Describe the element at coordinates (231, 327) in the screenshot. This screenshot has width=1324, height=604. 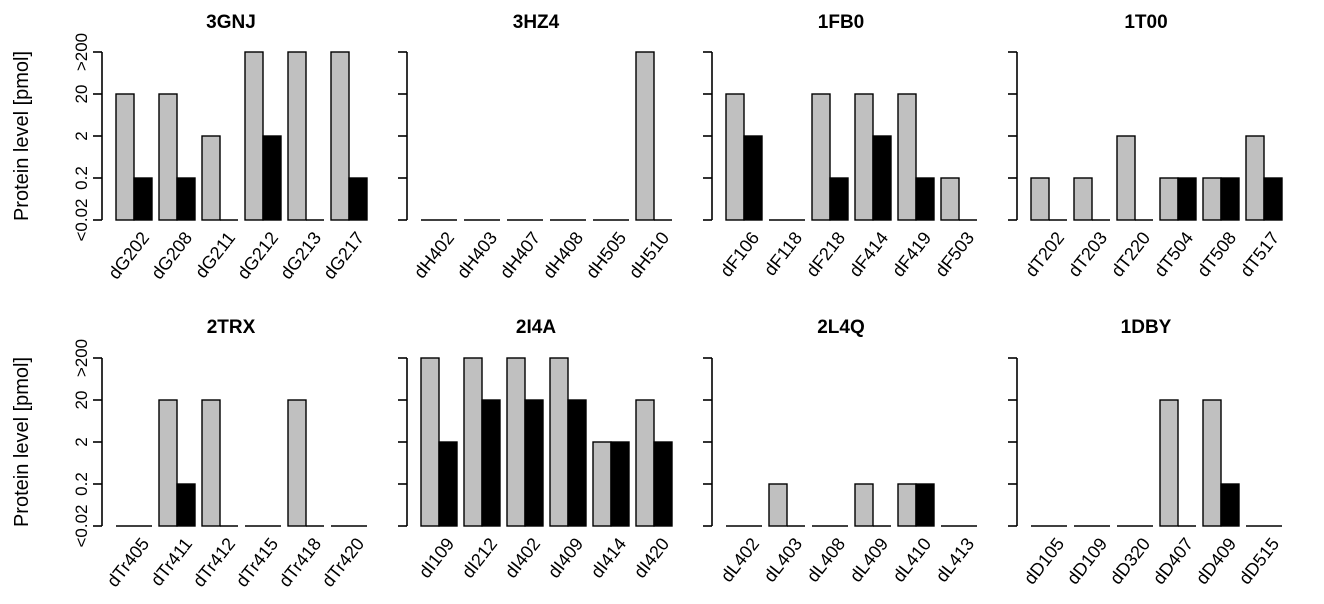
I see `panel-title: 2TRX` at that location.